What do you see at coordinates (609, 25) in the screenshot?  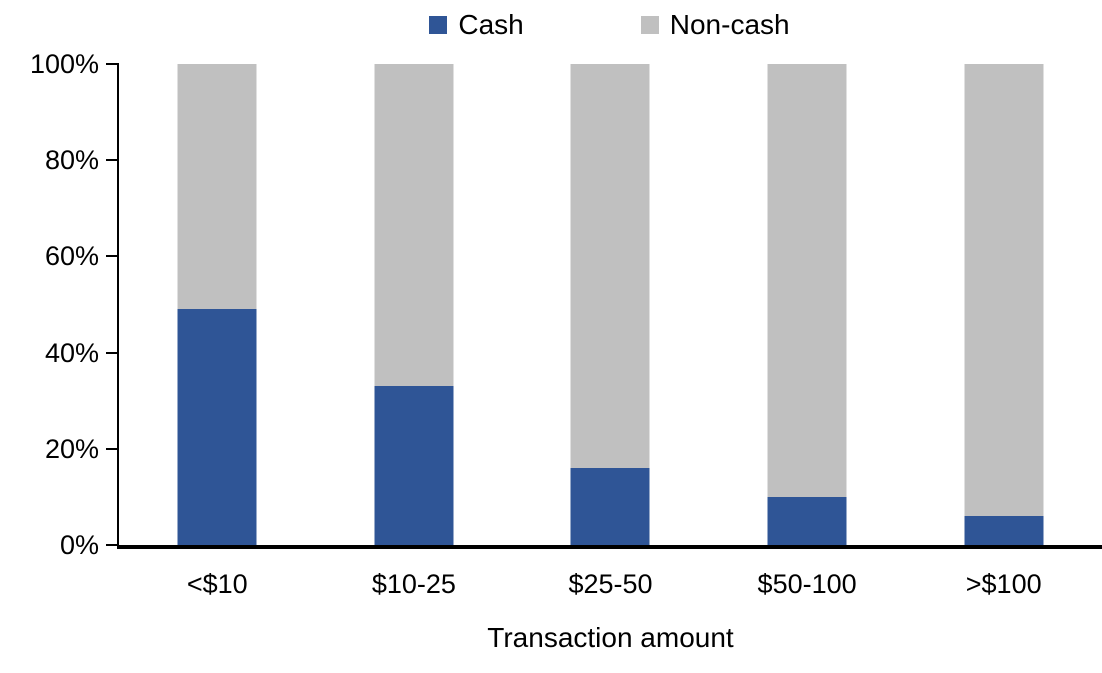 I see `legend: Cash Non-cash` at bounding box center [609, 25].